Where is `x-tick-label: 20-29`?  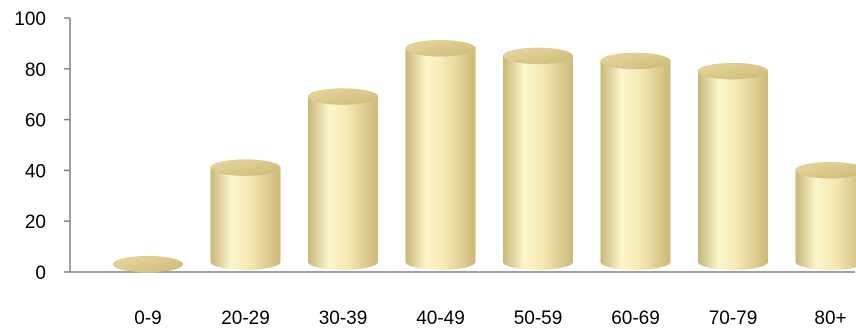 x-tick-label: 20-29 is located at coordinates (245, 318).